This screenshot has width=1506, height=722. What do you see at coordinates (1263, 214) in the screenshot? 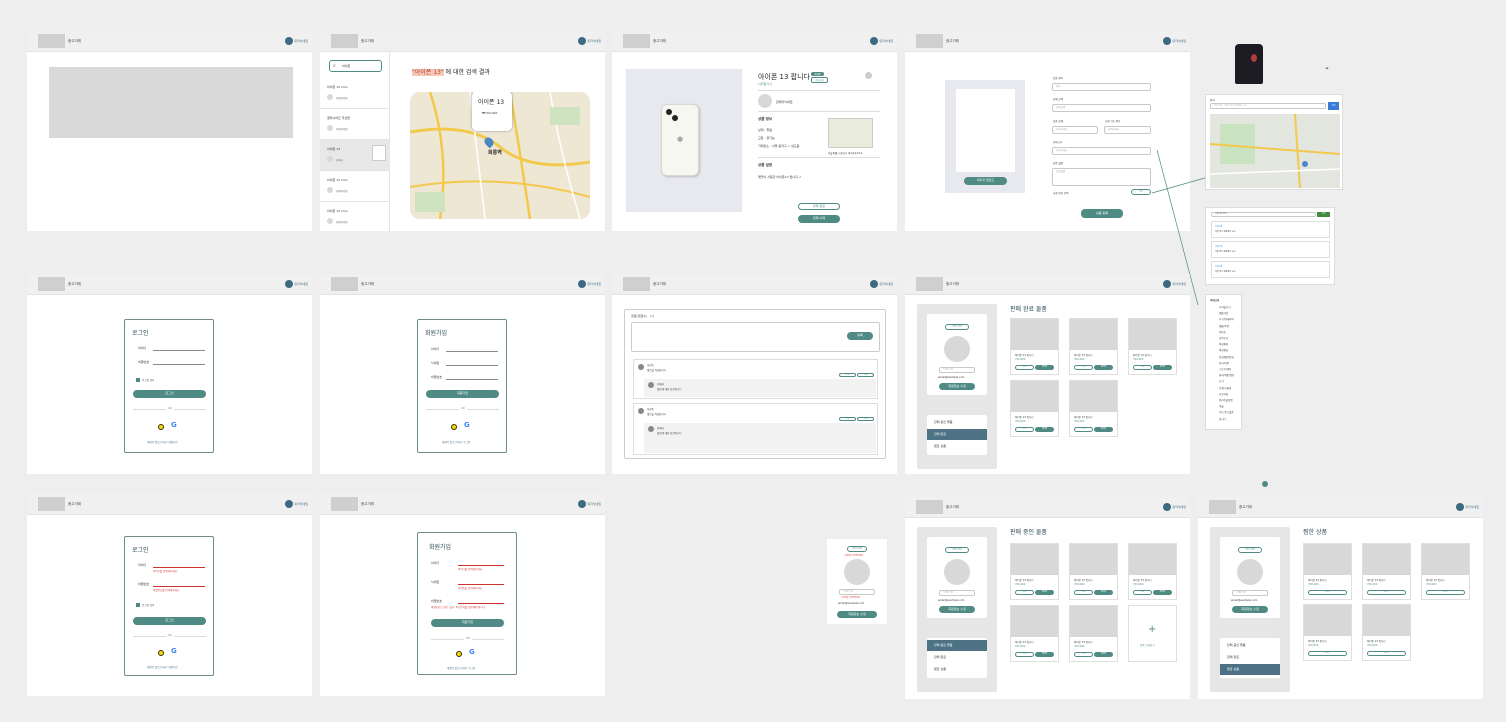
I see `results-search-input: 서울시청 검색` at bounding box center [1263, 214].